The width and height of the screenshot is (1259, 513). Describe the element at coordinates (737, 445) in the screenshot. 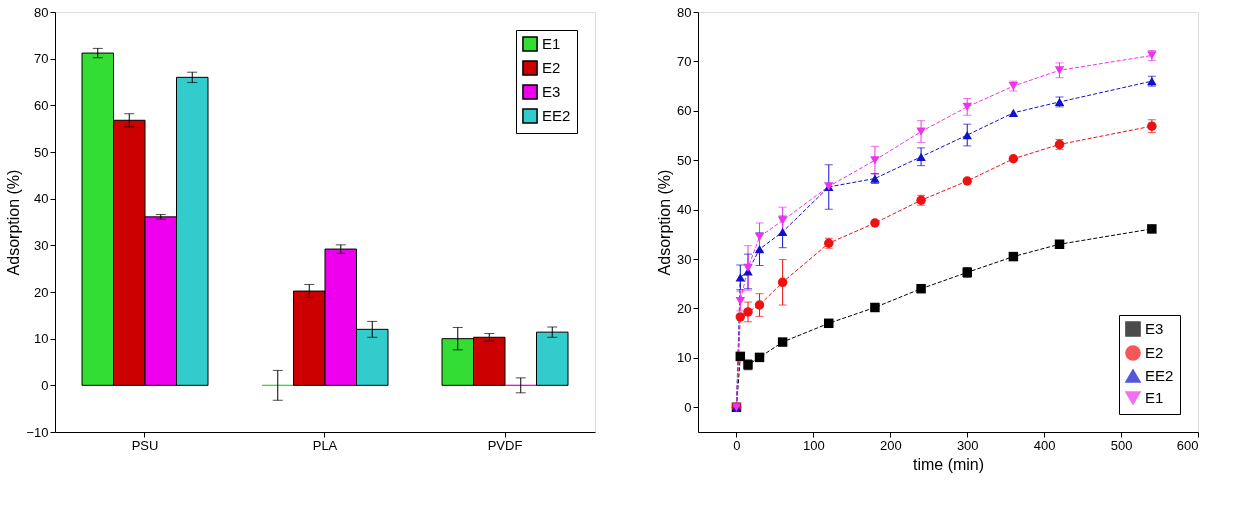

I see `x-tick-label: 0` at that location.